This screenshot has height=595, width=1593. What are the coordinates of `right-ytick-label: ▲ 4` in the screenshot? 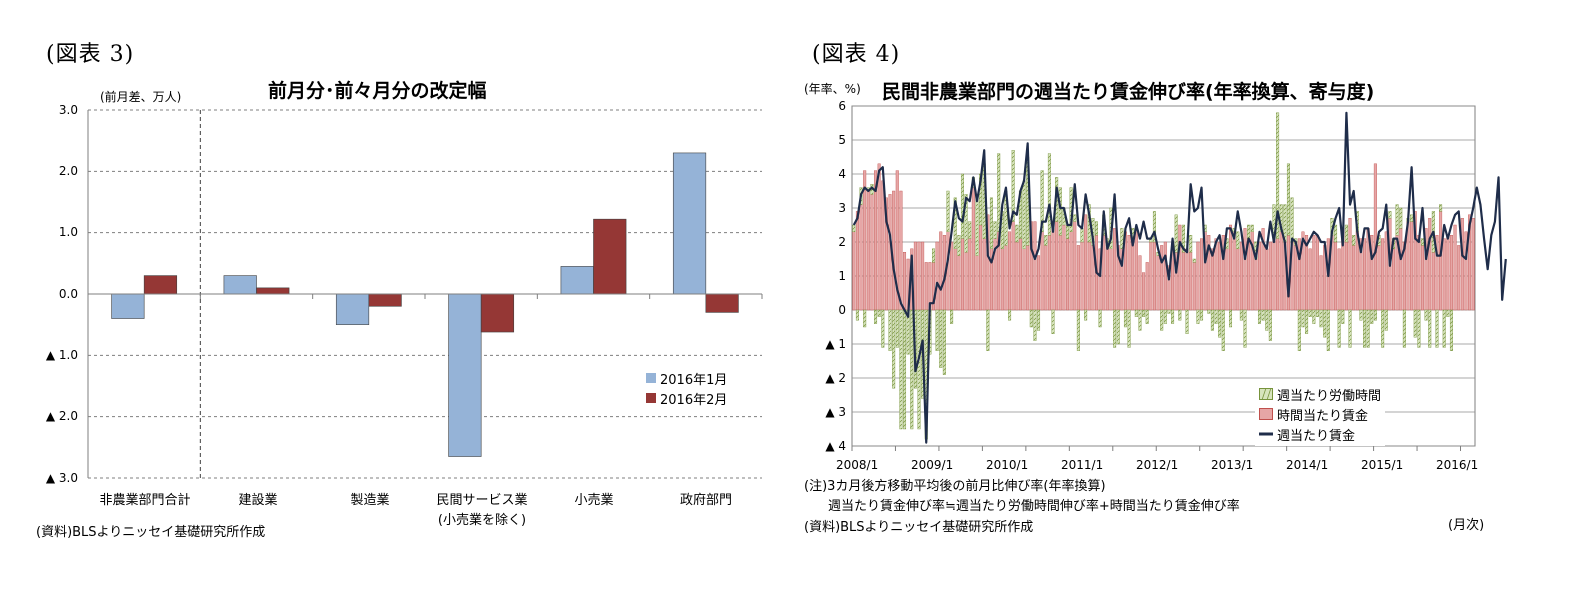 It's located at (835, 446).